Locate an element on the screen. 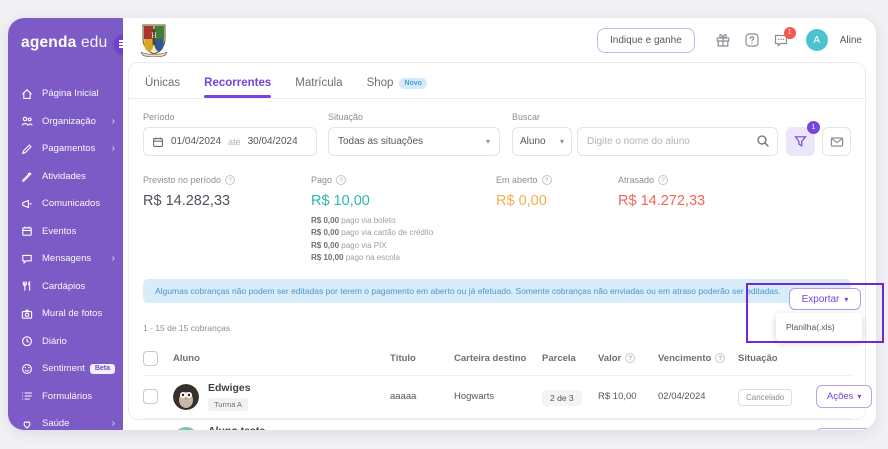 This screenshot has width=888, height=449. sidebar-item-diario: Diário is located at coordinates (65, 342).